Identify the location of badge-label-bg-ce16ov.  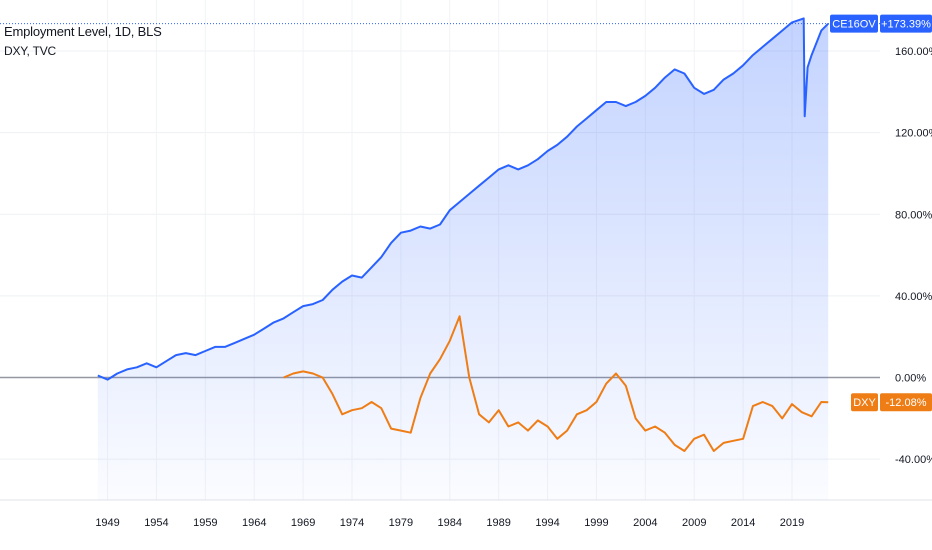
(854, 23).